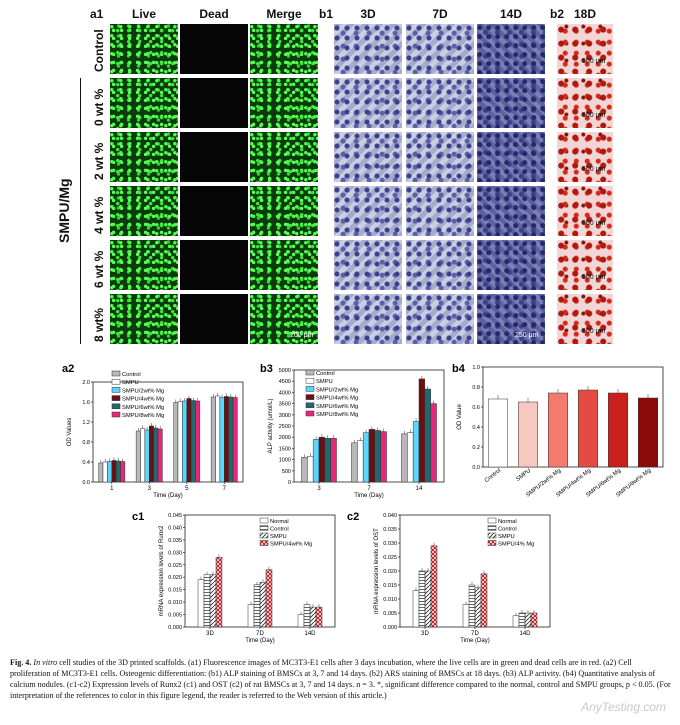  Describe the element at coordinates (523, 475) in the screenshot. I see `x-tick-label: SMPU` at that location.